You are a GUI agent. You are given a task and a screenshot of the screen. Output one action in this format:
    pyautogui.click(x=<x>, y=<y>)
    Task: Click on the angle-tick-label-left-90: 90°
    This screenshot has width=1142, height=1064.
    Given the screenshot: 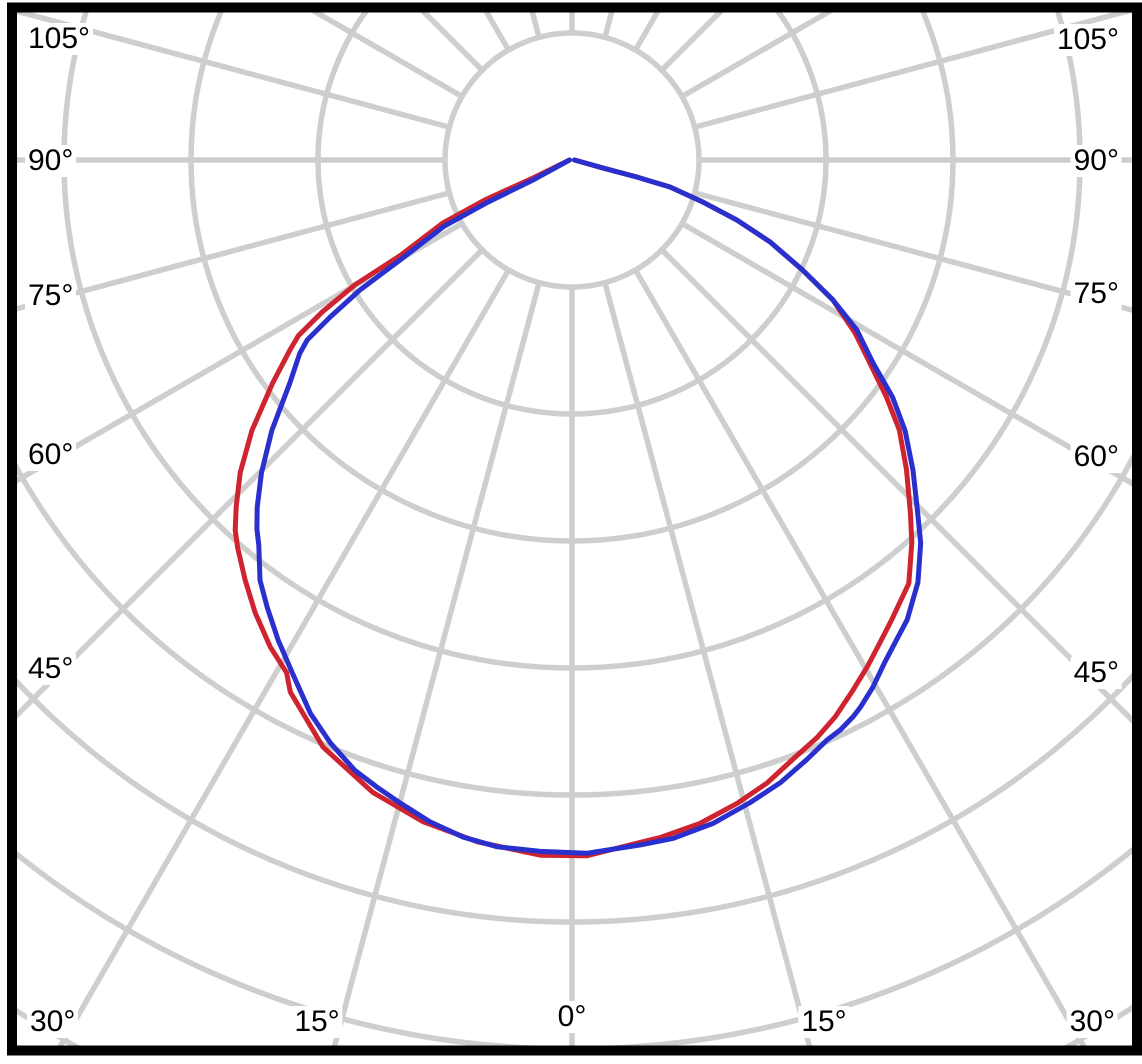 What is the action you would take?
    pyautogui.click(x=51, y=161)
    